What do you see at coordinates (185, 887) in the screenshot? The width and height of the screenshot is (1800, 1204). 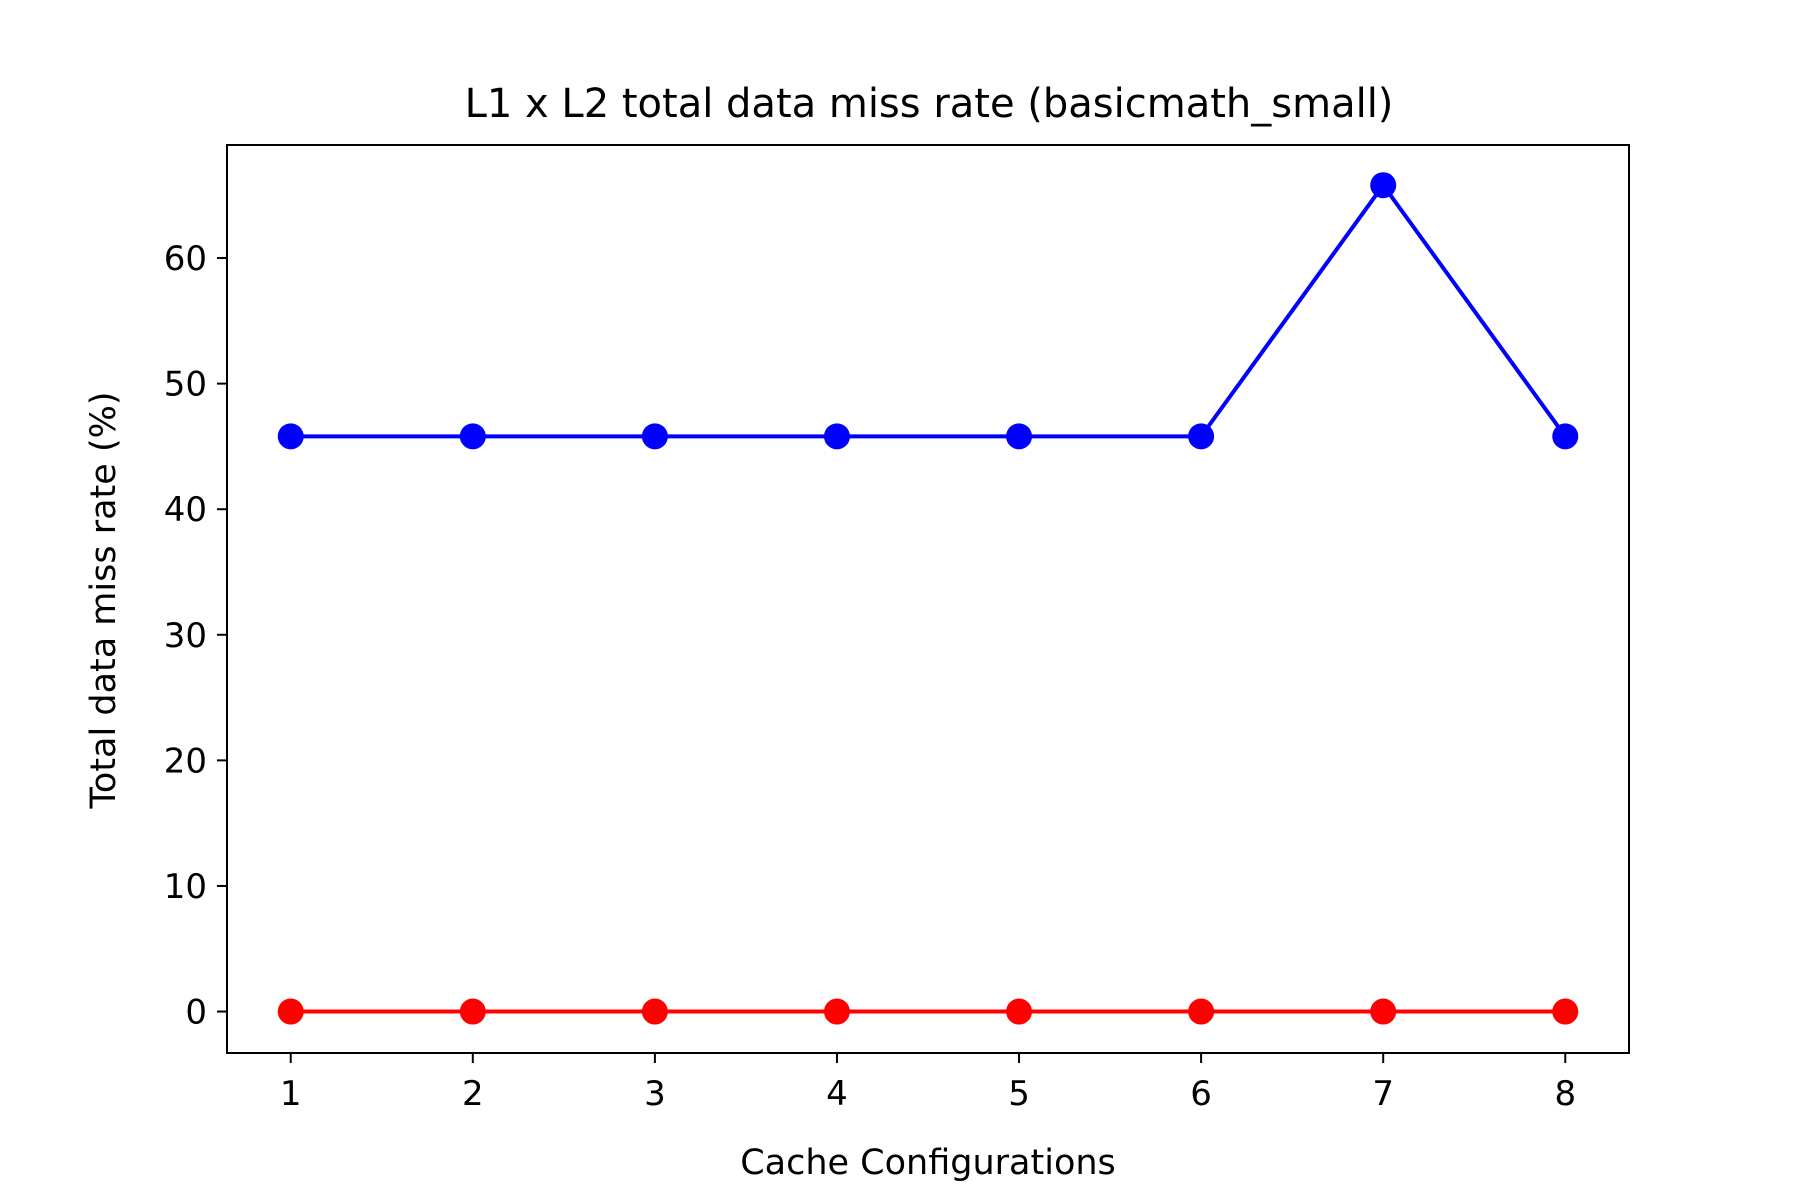 I see `y-tick-label: 10` at bounding box center [185, 887].